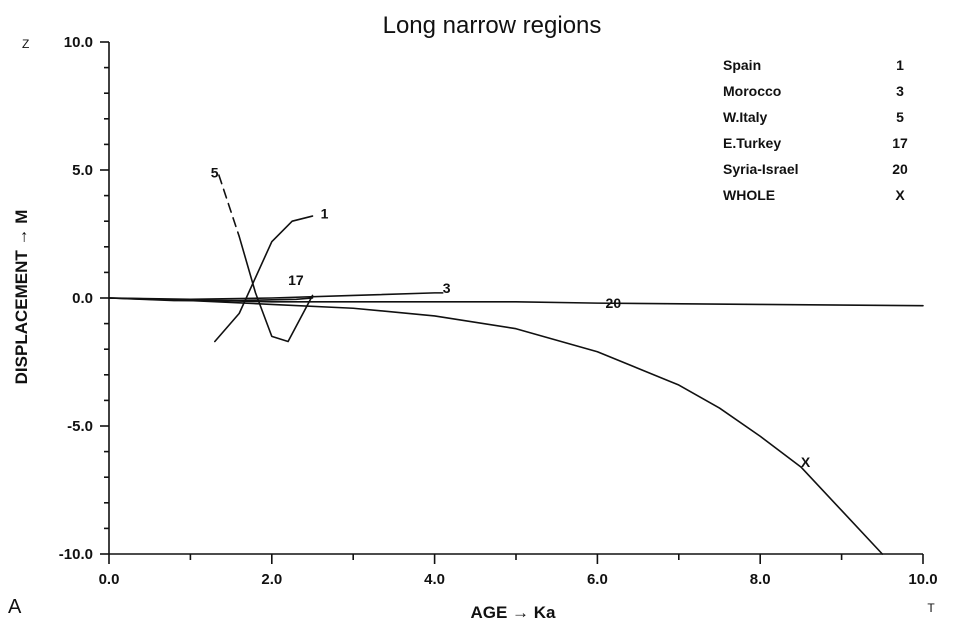 Image resolution: width=955 pixels, height=628 pixels. What do you see at coordinates (806, 462) in the screenshot?
I see `curve-label-x: X` at bounding box center [806, 462].